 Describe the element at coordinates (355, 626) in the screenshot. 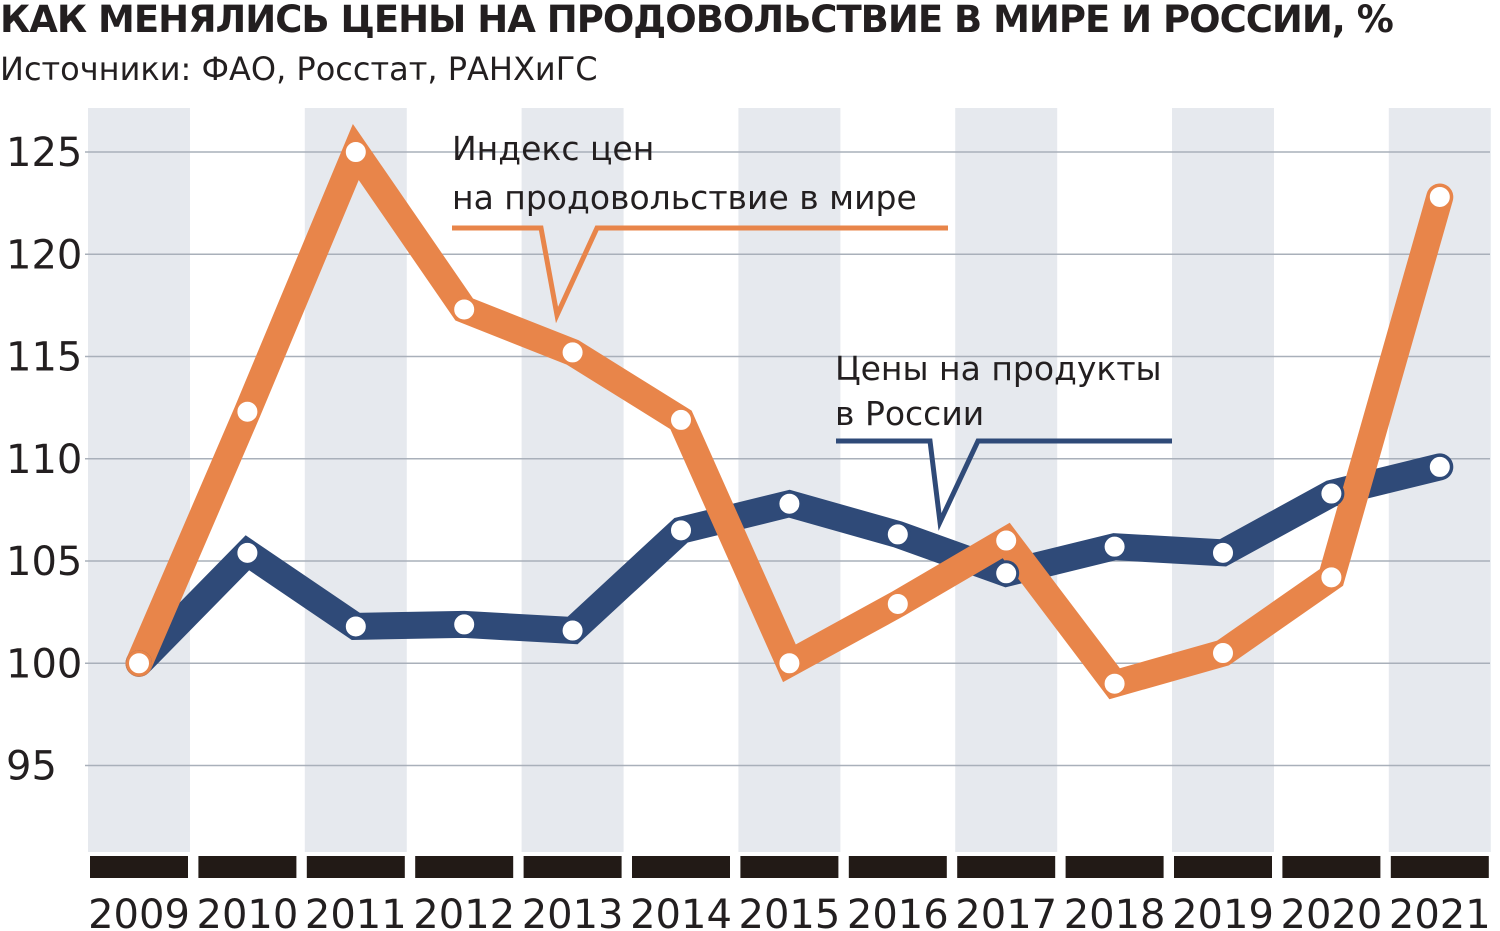

I see `data-point-russia-2011` at that location.